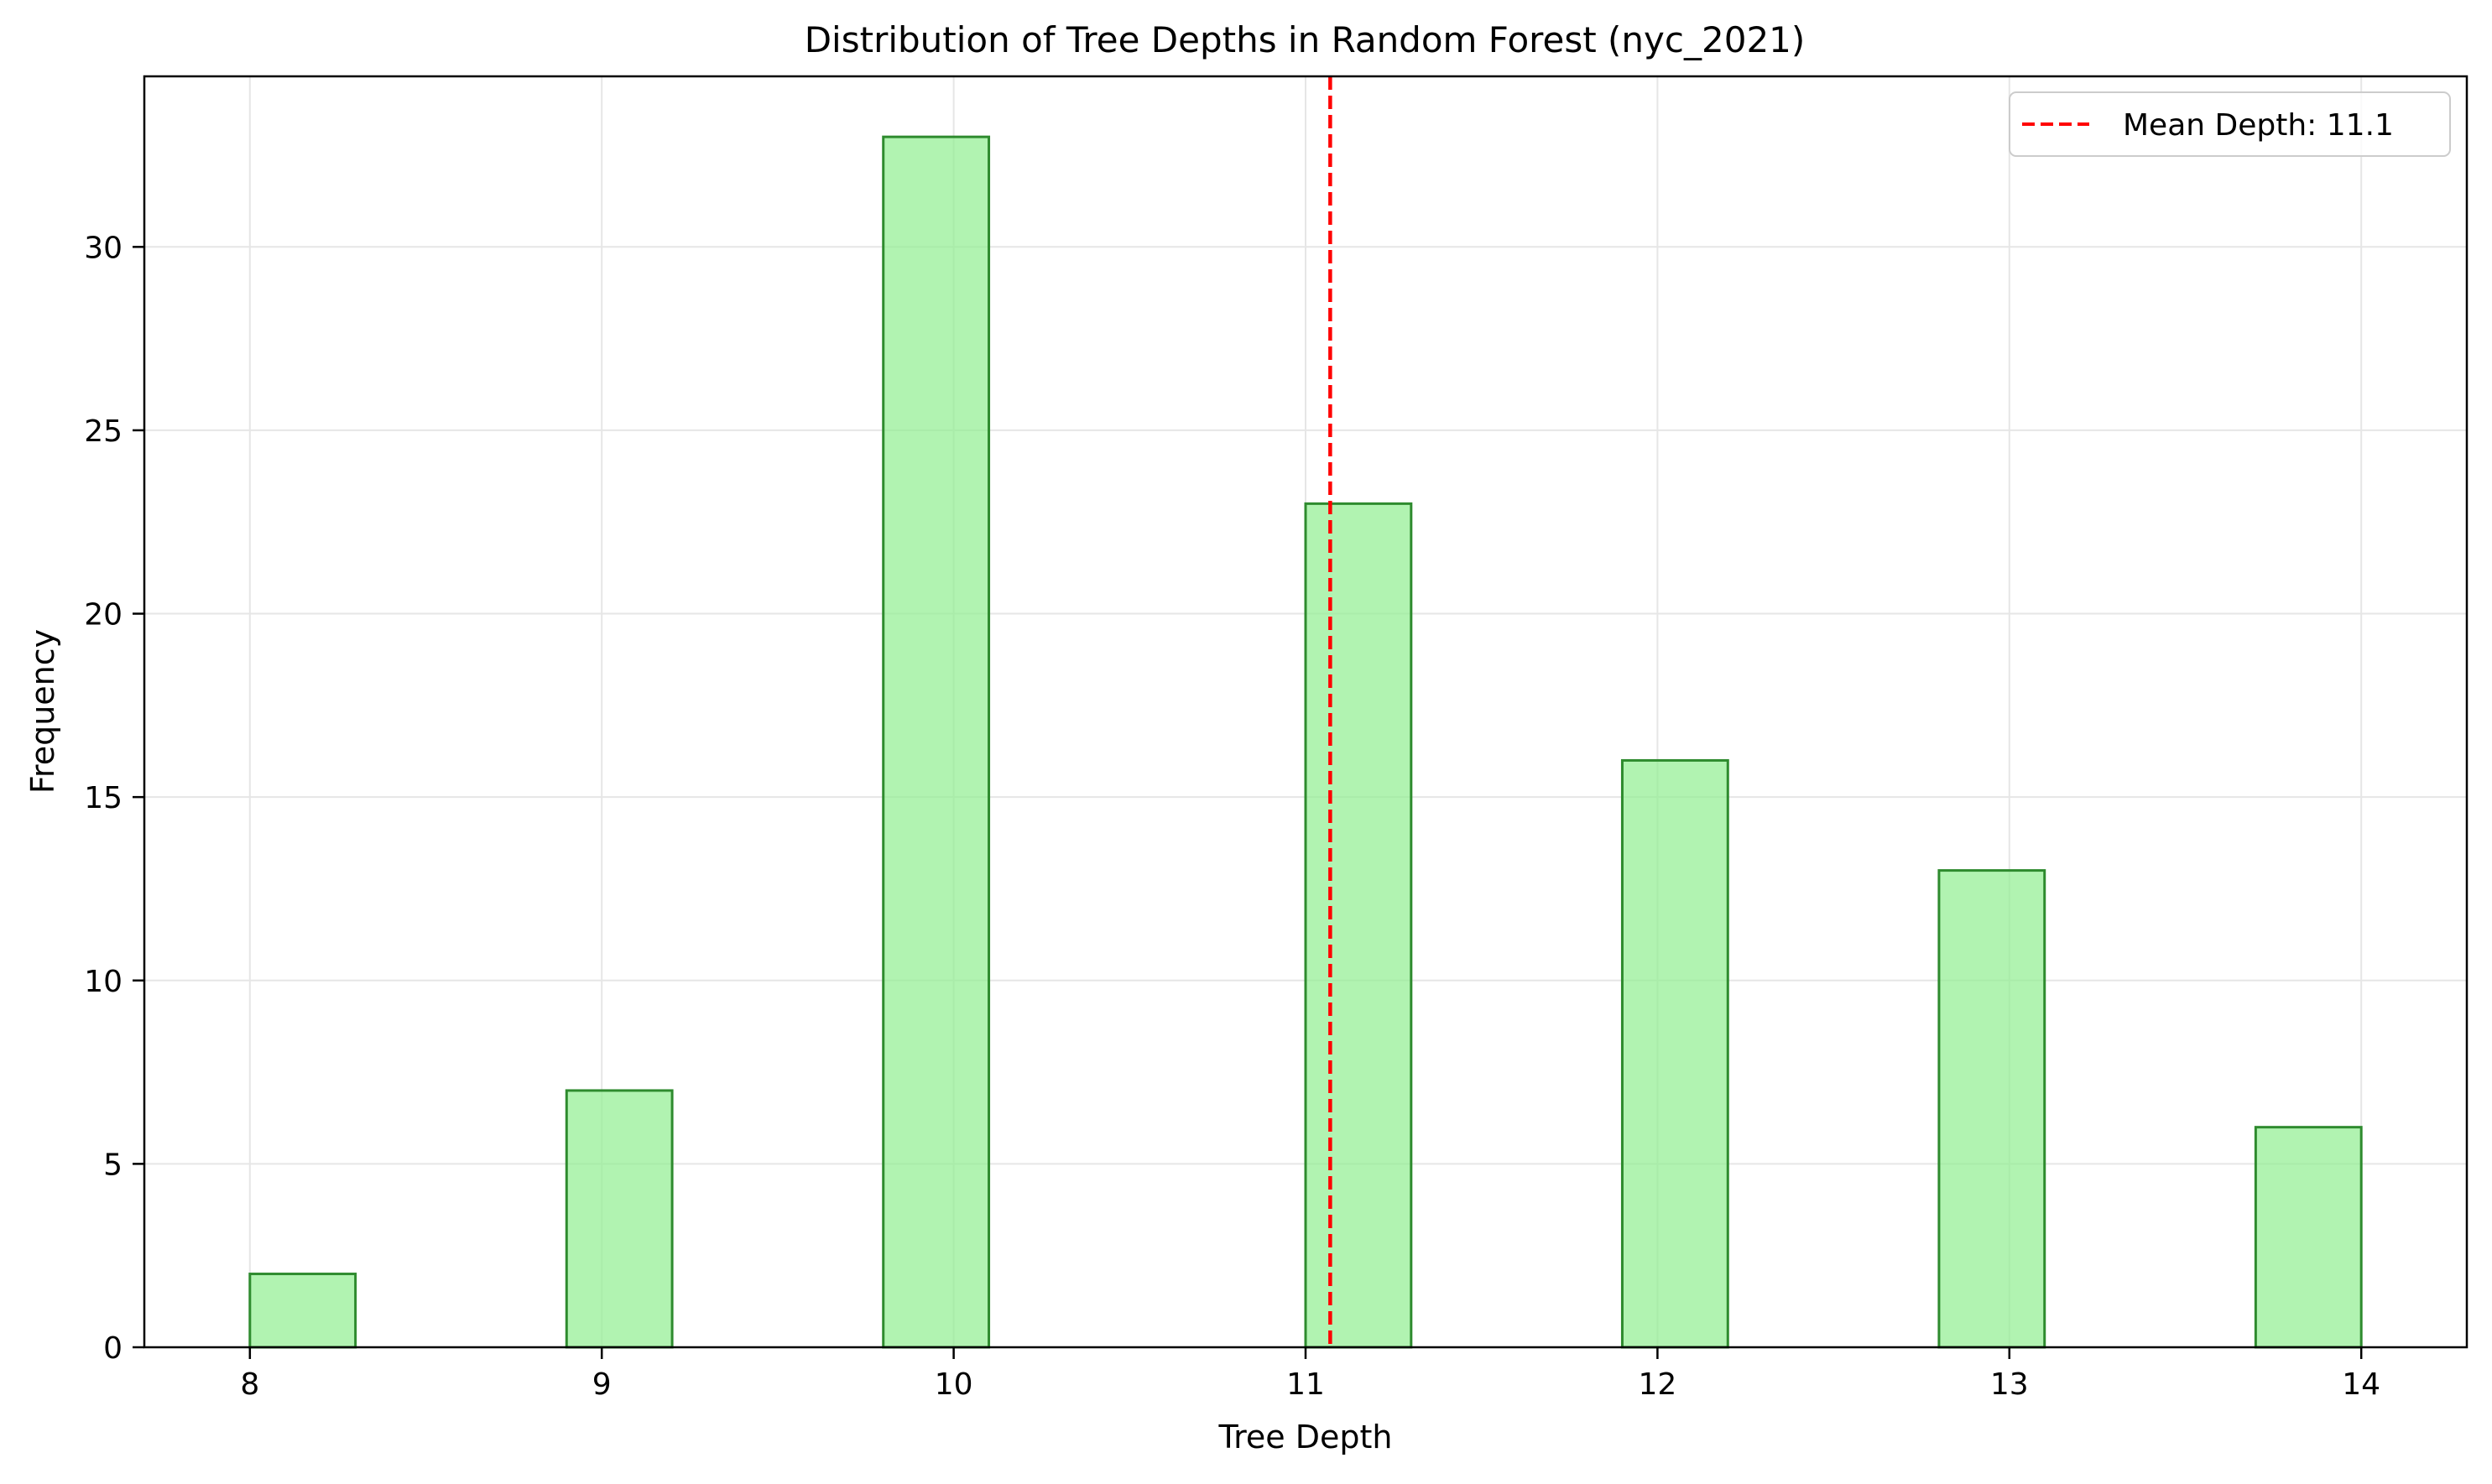 The image size is (2492, 1484). Describe the element at coordinates (103, 431) in the screenshot. I see `y-tick-label-25: 25` at that location.